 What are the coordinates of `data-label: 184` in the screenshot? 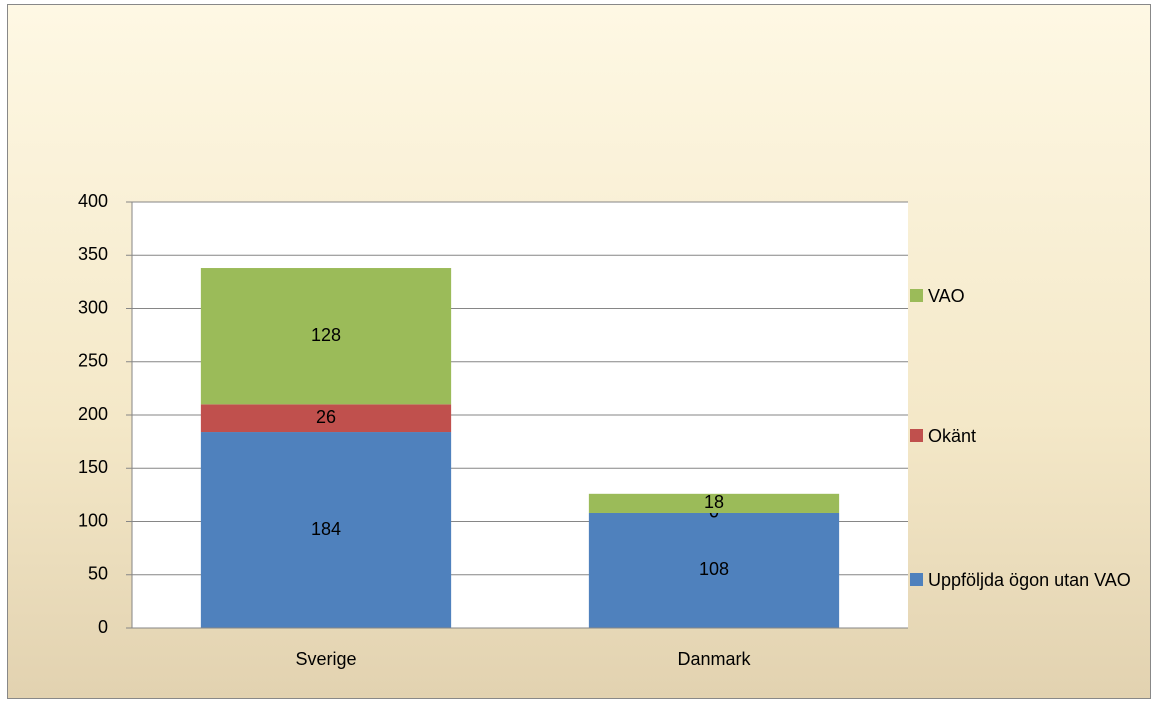 It's located at (326, 529).